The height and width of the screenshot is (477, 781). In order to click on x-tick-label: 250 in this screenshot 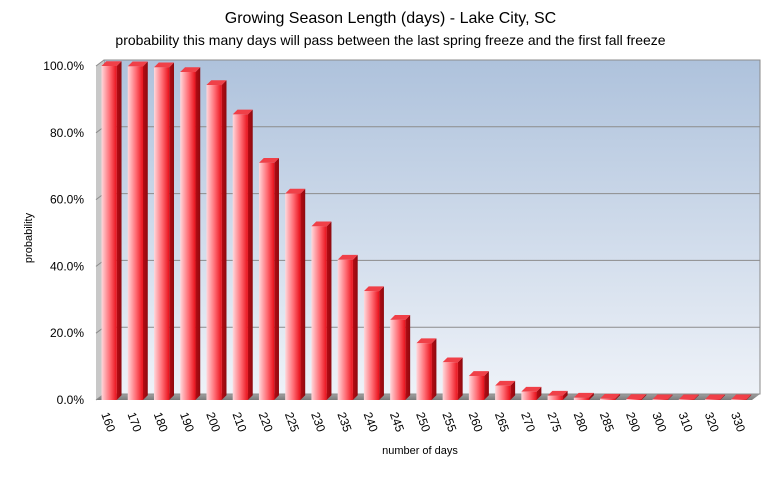, I will do `click(423, 422)`.